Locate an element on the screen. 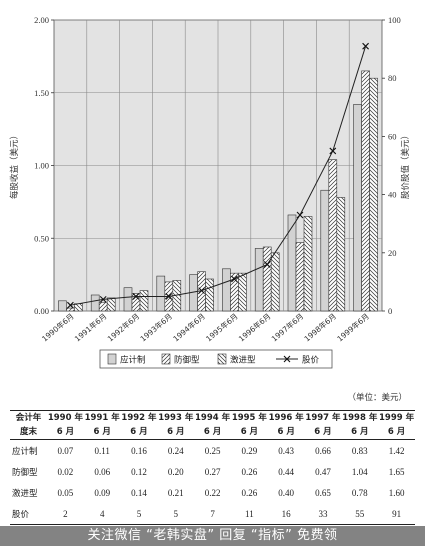  right-axis: 0 20 40 60 80 100 is located at coordinates (391, 165).